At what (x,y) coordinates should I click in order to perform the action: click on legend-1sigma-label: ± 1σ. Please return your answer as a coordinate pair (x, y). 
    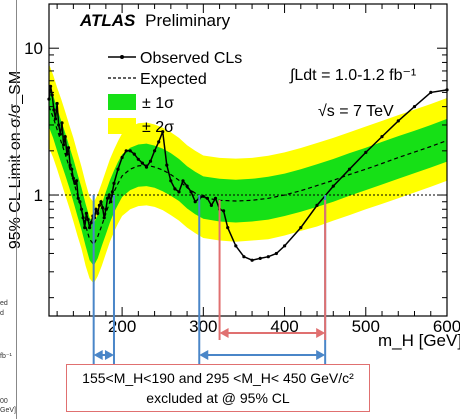
    Looking at the image, I should click on (158, 103).